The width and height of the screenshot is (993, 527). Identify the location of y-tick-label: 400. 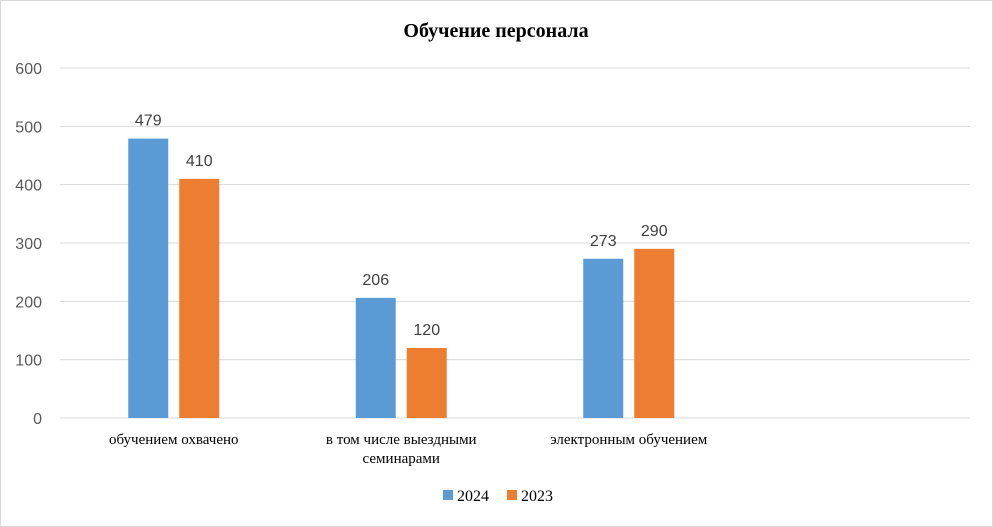
(28, 186).